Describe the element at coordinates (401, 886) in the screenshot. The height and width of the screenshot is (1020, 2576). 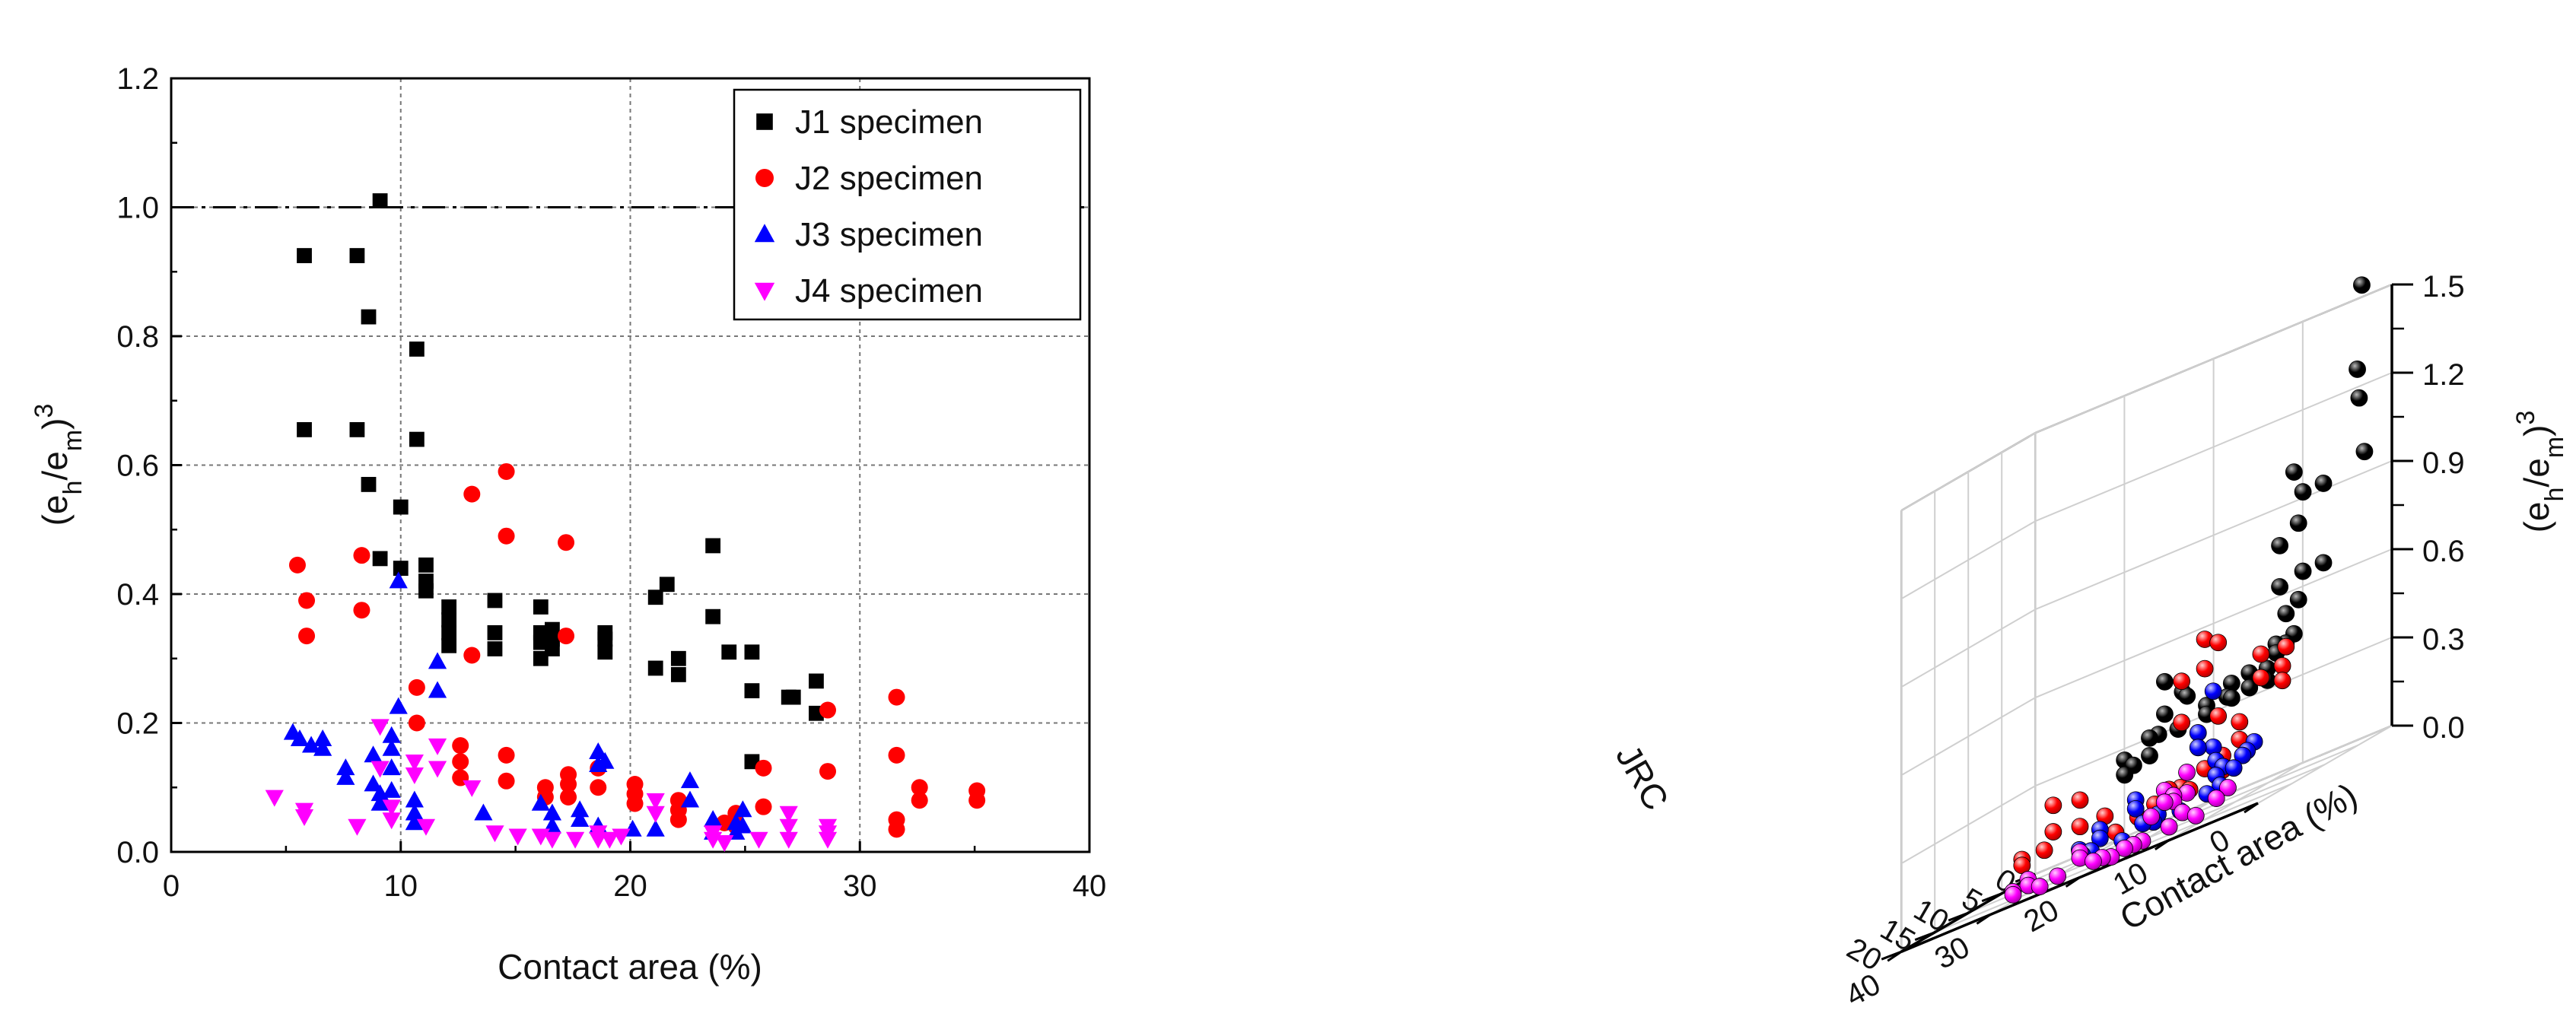
I see `x-tick-label: 10` at that location.